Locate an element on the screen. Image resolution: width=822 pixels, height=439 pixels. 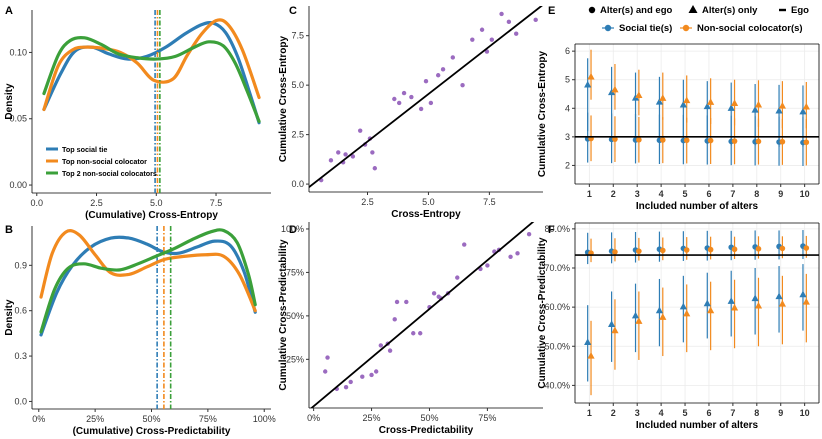
y-axis-title: Cumulative Cross-Entropy is located at coordinates (542, 113).